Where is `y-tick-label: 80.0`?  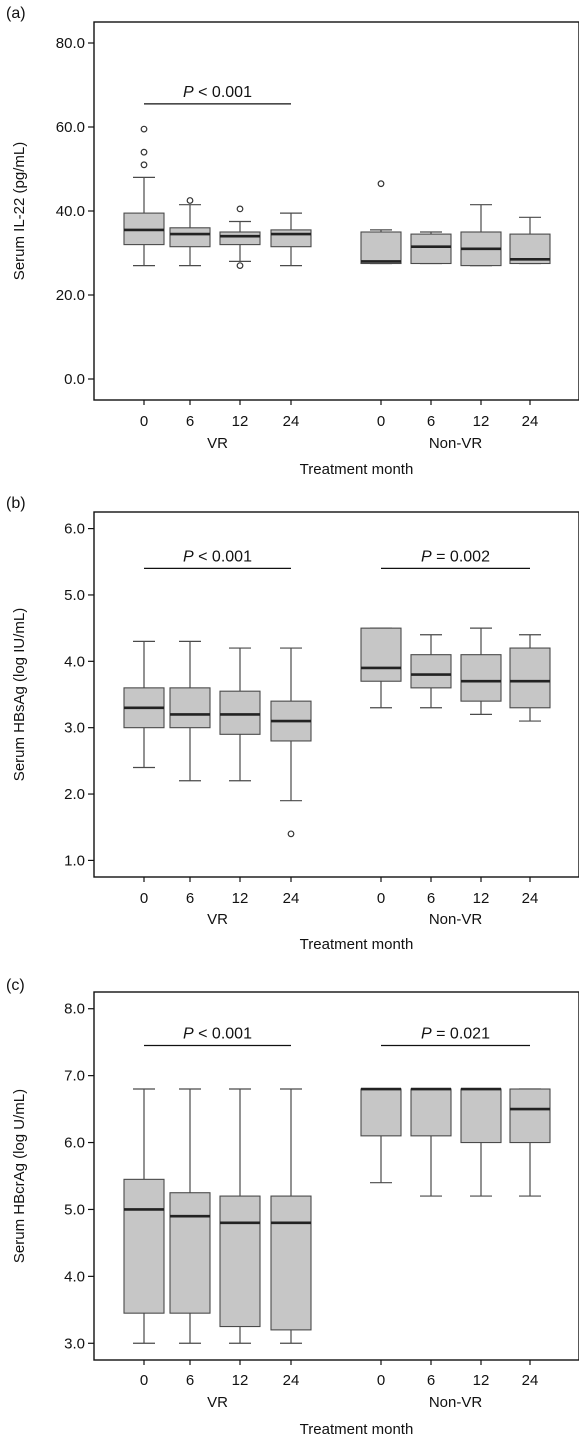 y-tick-label: 80.0 is located at coordinates (70, 43).